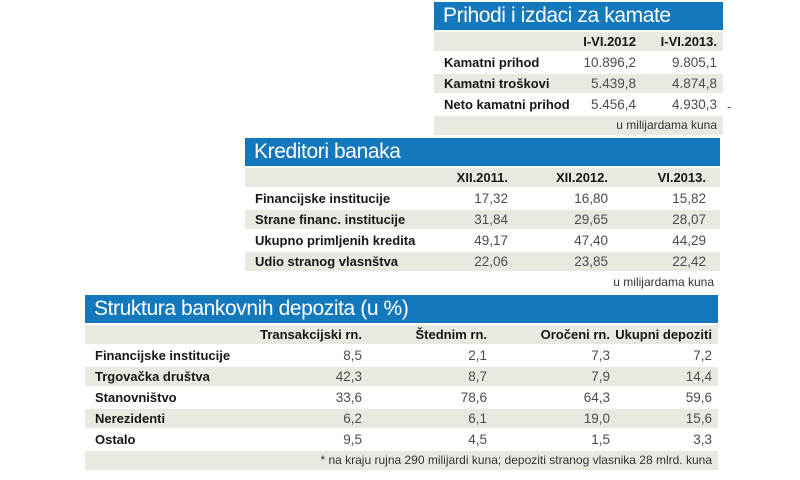  What do you see at coordinates (401, 439) in the screenshot?
I see `table-row: Ostalo 9,5 4,5 1,5 3,3` at bounding box center [401, 439].